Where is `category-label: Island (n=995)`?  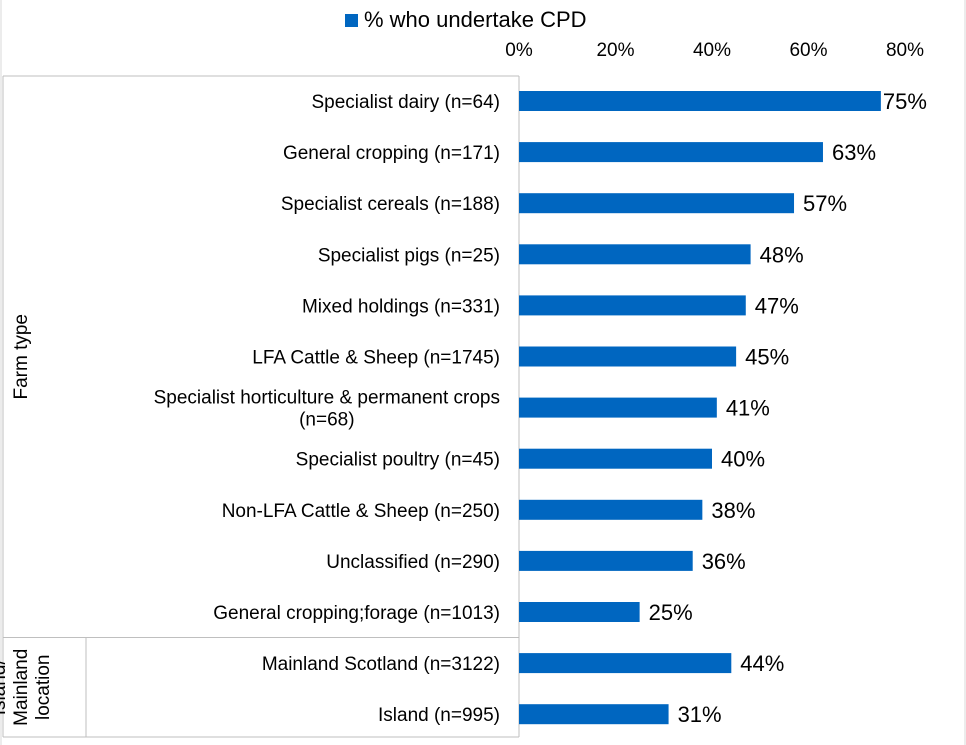
category-label: Island (n=995) is located at coordinates (439, 715).